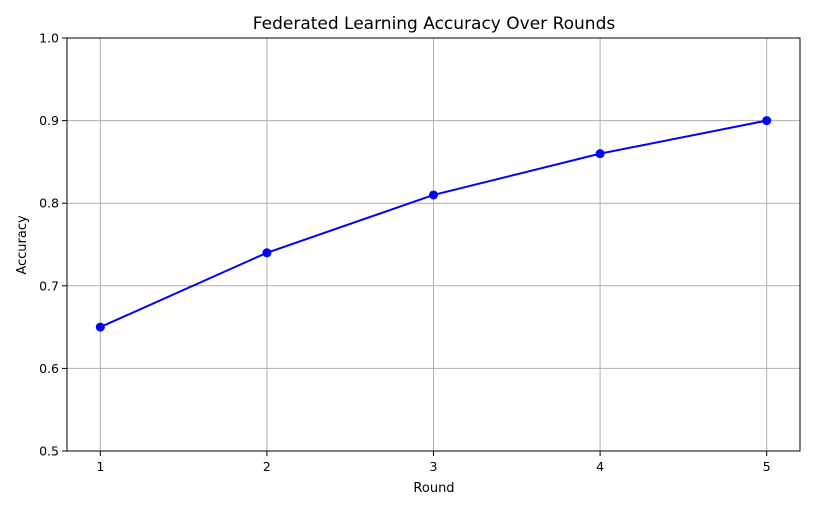 The height and width of the screenshot is (510, 815). Describe the element at coordinates (49, 368) in the screenshot. I see `y-tick-label: 0.6` at that location.